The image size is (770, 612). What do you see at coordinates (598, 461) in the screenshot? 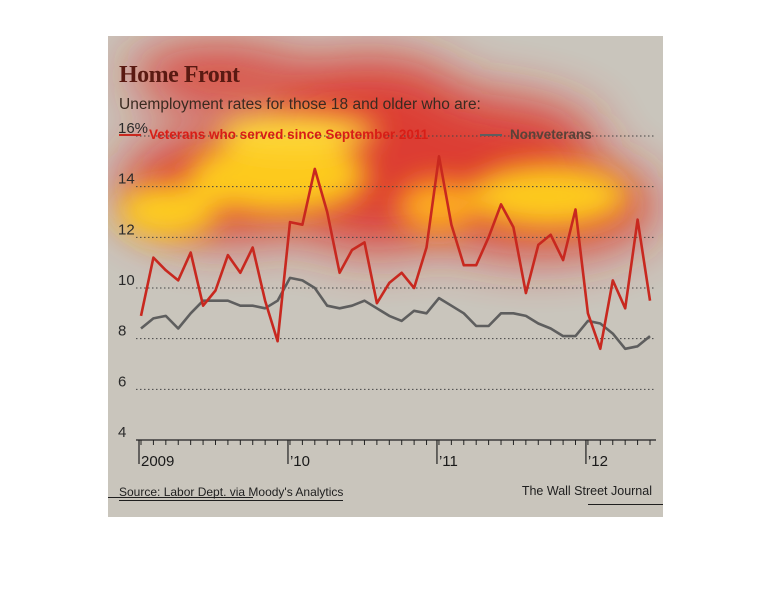
I see `x-tick-label-36: ’12` at bounding box center [598, 461].